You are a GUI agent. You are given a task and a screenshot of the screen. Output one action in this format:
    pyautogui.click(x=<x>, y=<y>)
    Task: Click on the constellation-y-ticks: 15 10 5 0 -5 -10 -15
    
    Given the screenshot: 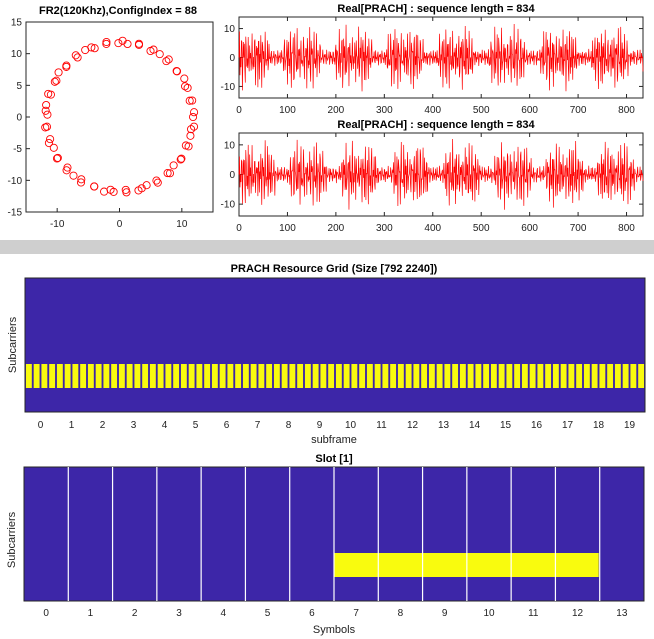 What is the action you would take?
    pyautogui.click(x=19, y=118)
    